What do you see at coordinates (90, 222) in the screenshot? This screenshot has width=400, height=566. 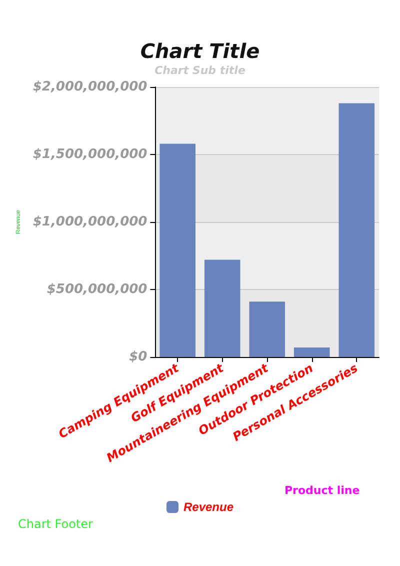 I see `y-tick-label: $1,000,000,000` at bounding box center [90, 222].